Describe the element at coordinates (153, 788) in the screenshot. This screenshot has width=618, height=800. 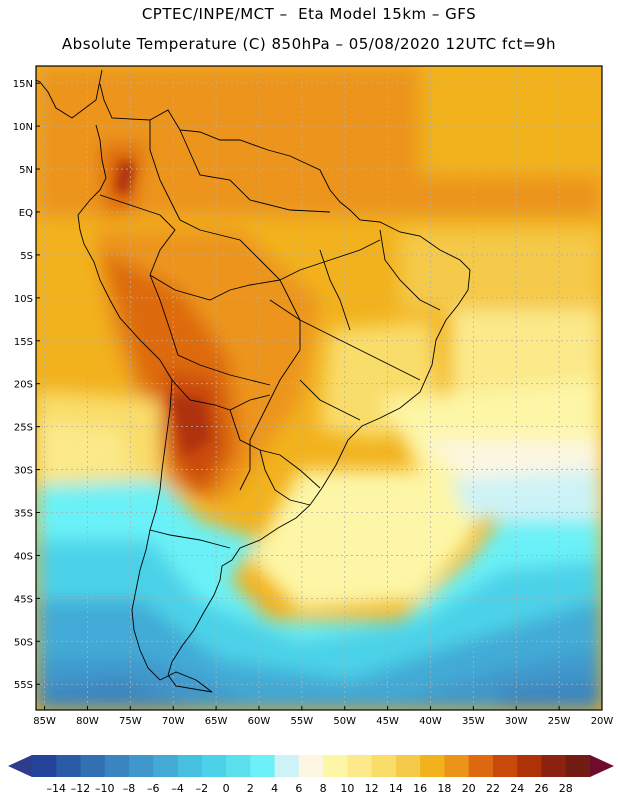
I see `colorbar-label: –6` at that location.